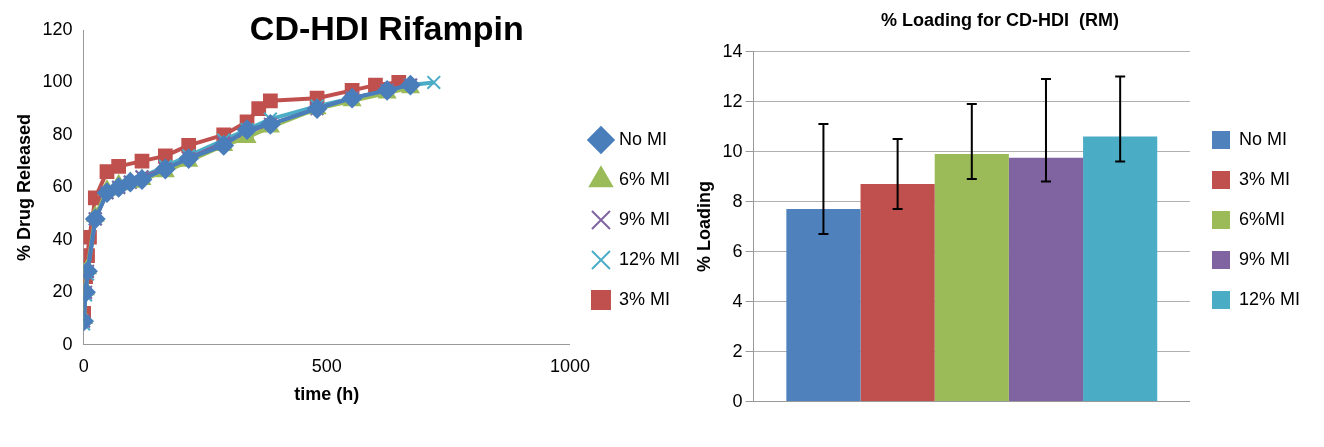  Describe the element at coordinates (732, 50) in the screenshot. I see `y-tick-label: 14` at that location.